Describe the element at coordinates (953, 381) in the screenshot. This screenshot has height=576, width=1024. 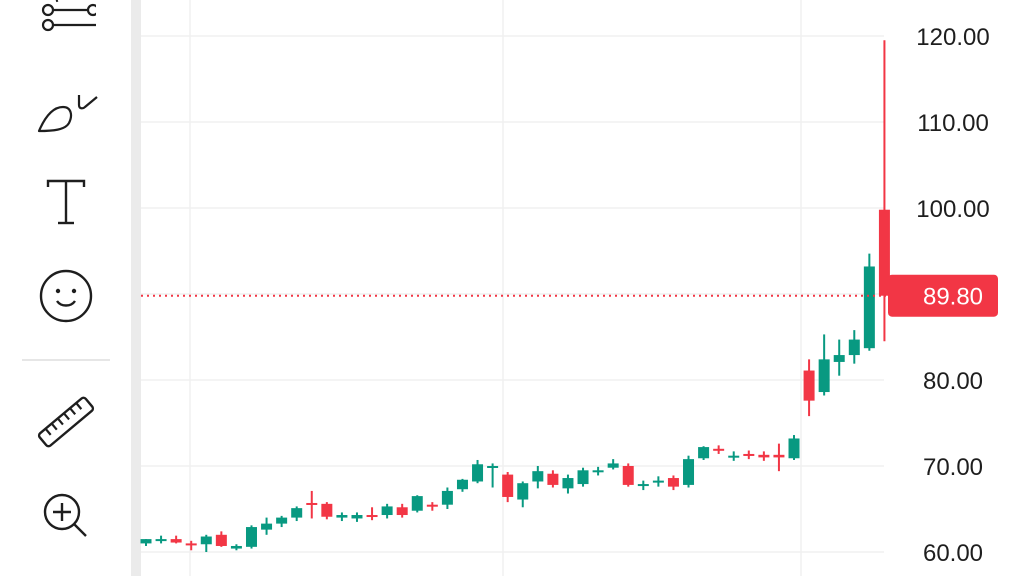
I see `price-tick-label: 80.00` at that location.